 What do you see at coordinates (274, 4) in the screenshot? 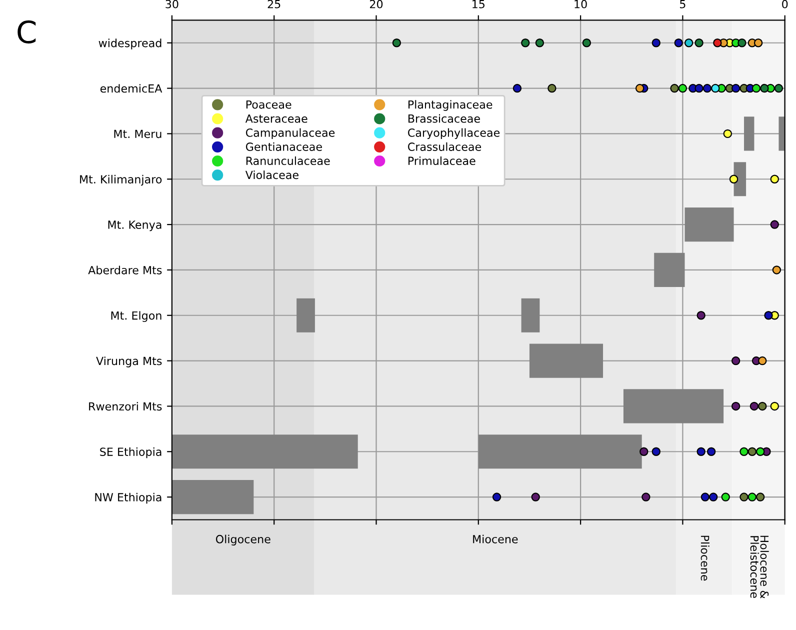
I see `x-tick-label: 25` at bounding box center [274, 4].